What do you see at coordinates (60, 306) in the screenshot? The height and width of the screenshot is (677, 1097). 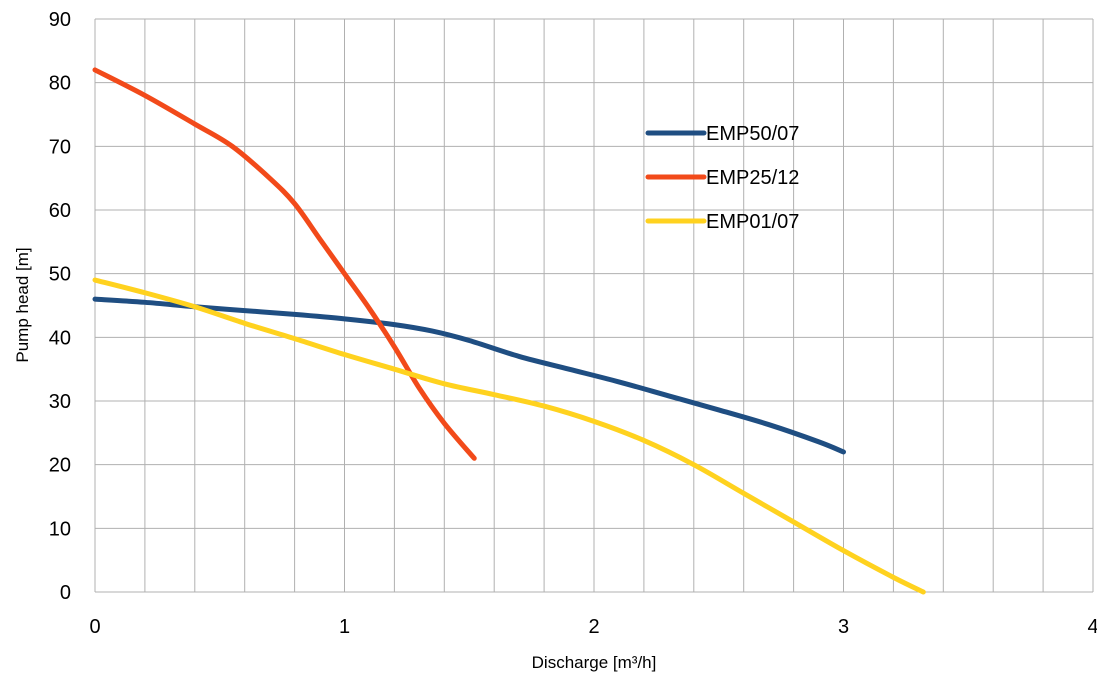 I see `y-axis-tick-labels: 0 10 20 30 40 50 60 70 80 90` at bounding box center [60, 306].